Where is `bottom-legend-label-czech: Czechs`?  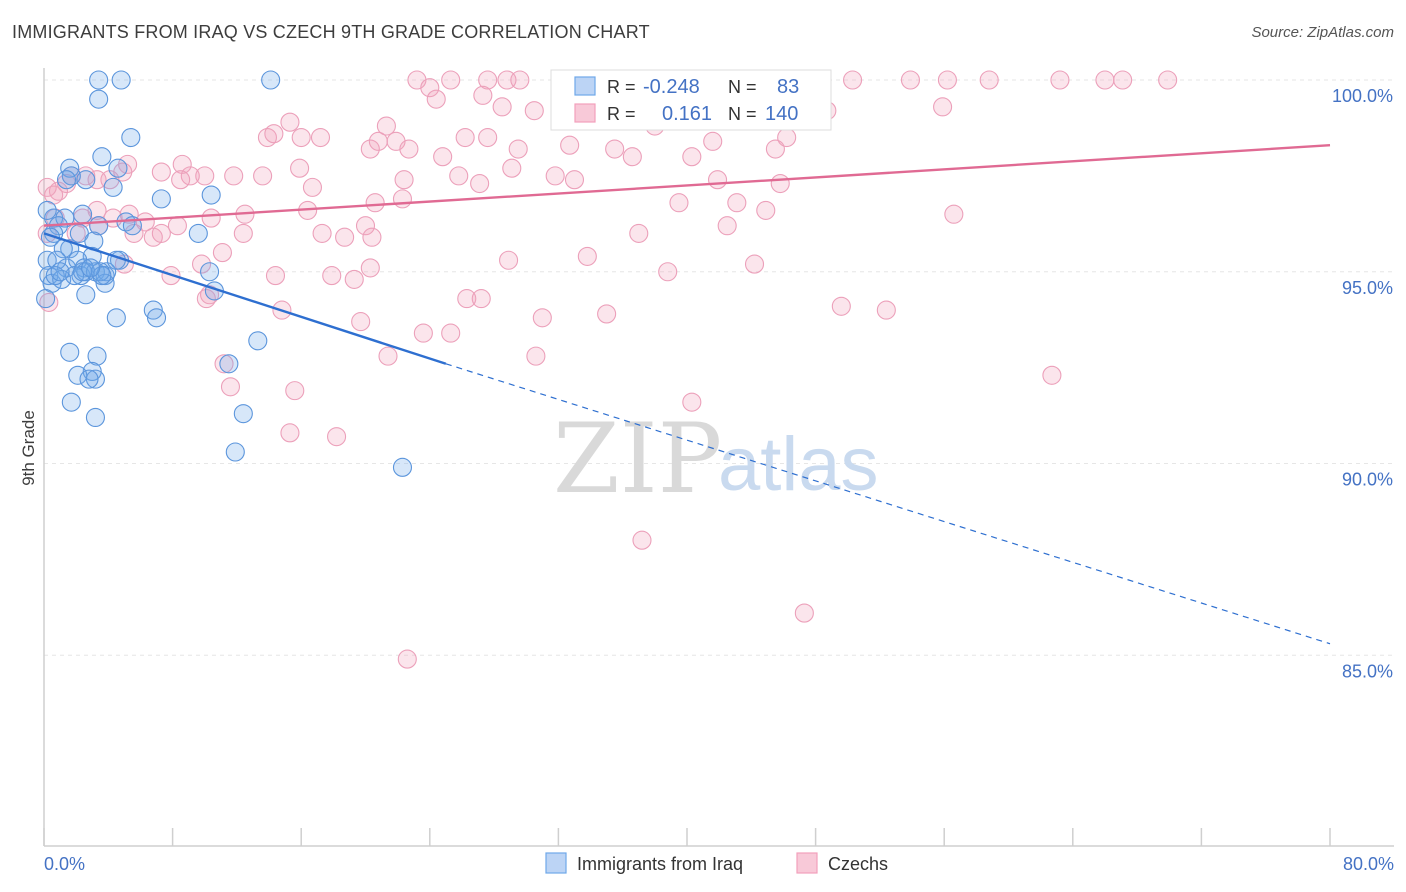 bottom-legend-label-czech: Czechs is located at coordinates (858, 864).